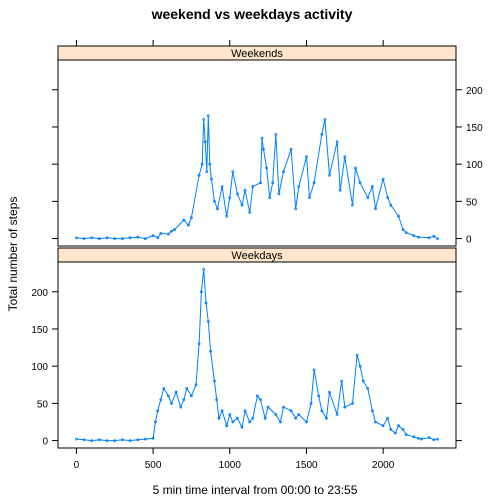 The image size is (504, 504). I want to click on x-axis-label: 5 min time interval from 00:00 to 23:55, so click(255, 490).